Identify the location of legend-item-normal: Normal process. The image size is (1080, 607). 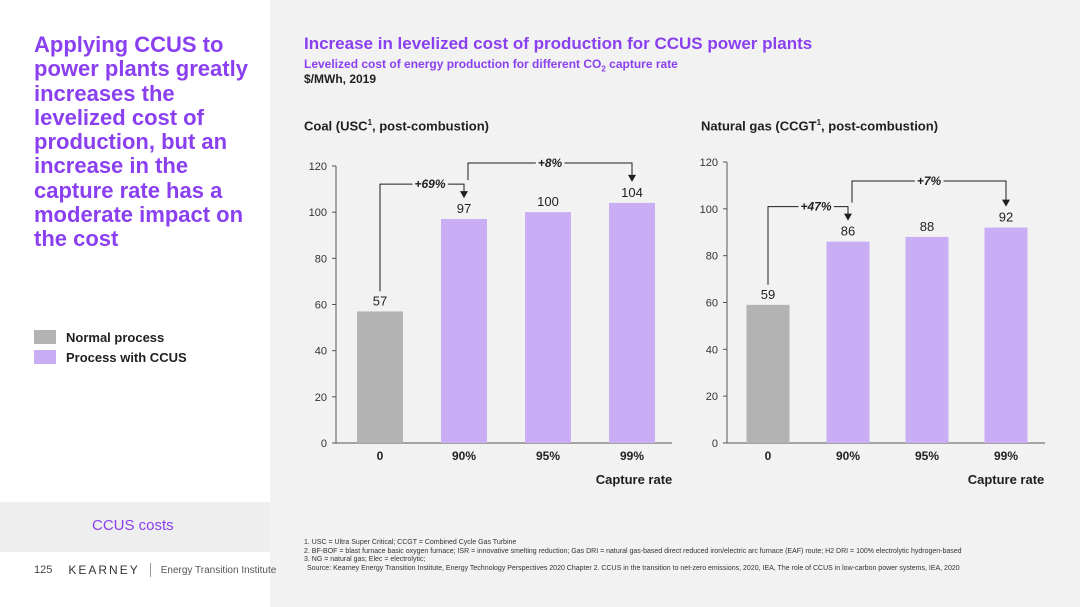
(110, 337).